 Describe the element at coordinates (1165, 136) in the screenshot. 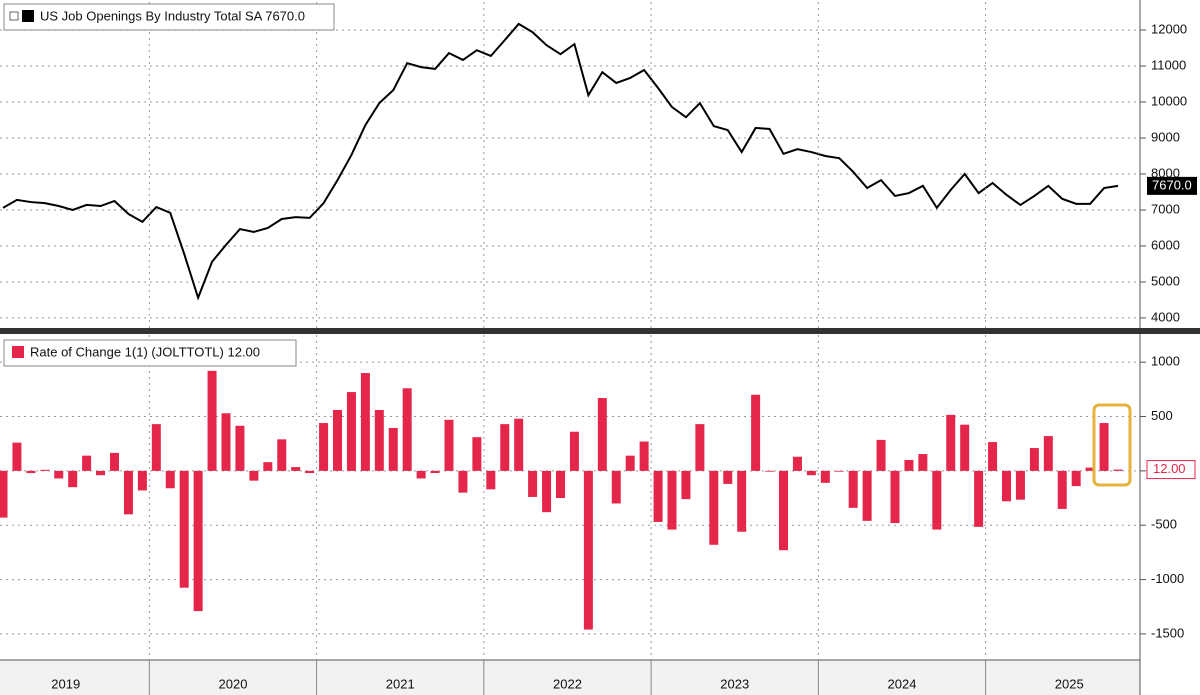

I see `y-tick-label: 9000` at that location.